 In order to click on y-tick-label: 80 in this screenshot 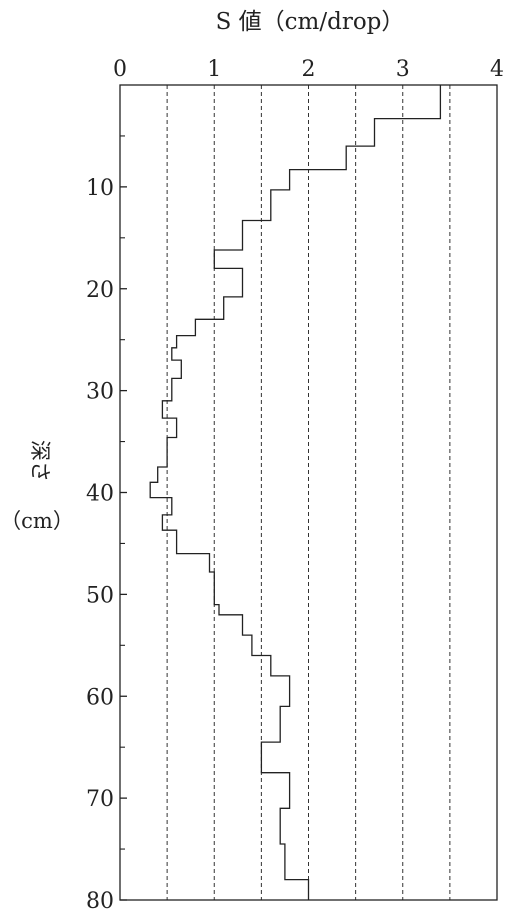, I will do `click(100, 900)`.